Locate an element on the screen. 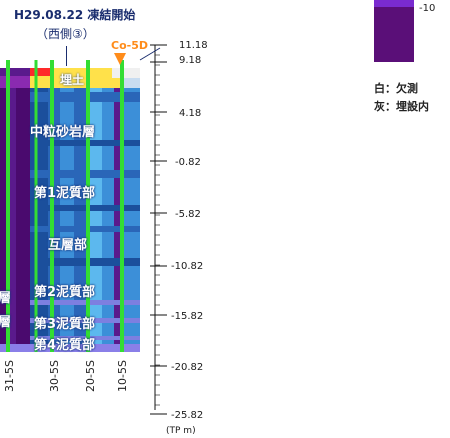  co-marker-label: Co-5D is located at coordinates (129, 45).